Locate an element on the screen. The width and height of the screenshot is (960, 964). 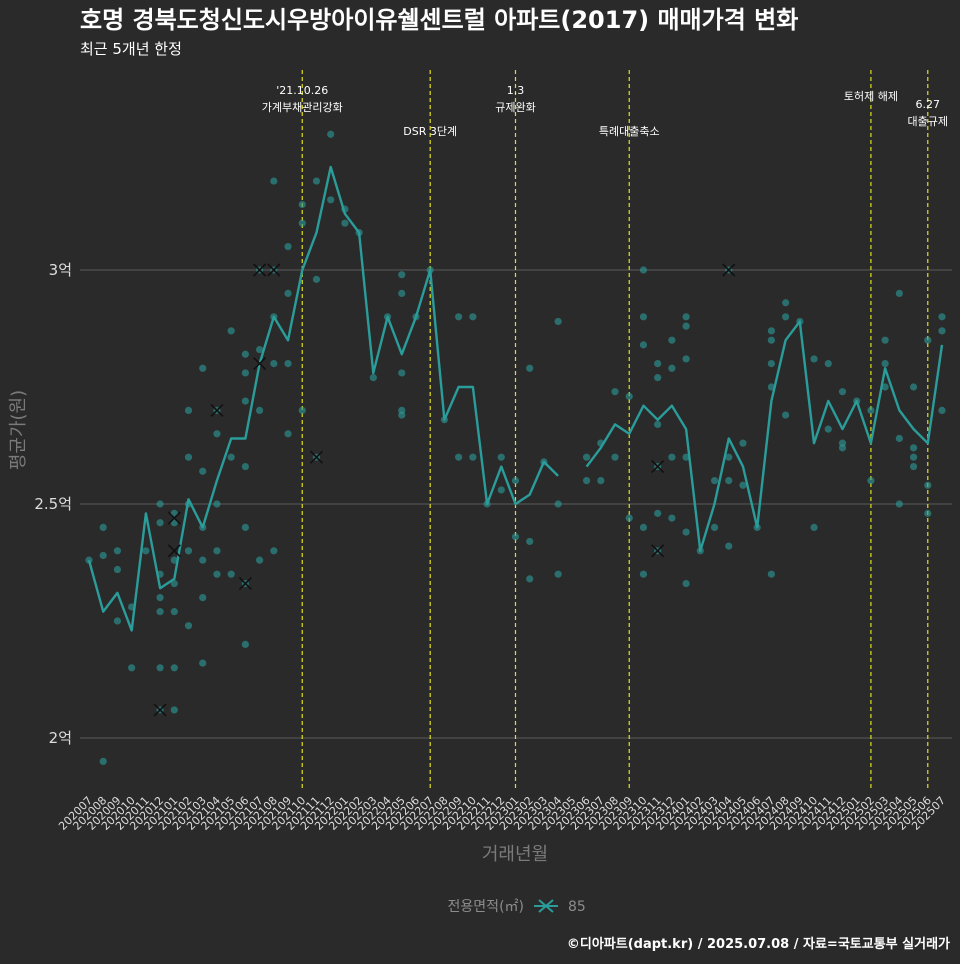
x-axis-title: 거래년월 is located at coordinates (515, 854).